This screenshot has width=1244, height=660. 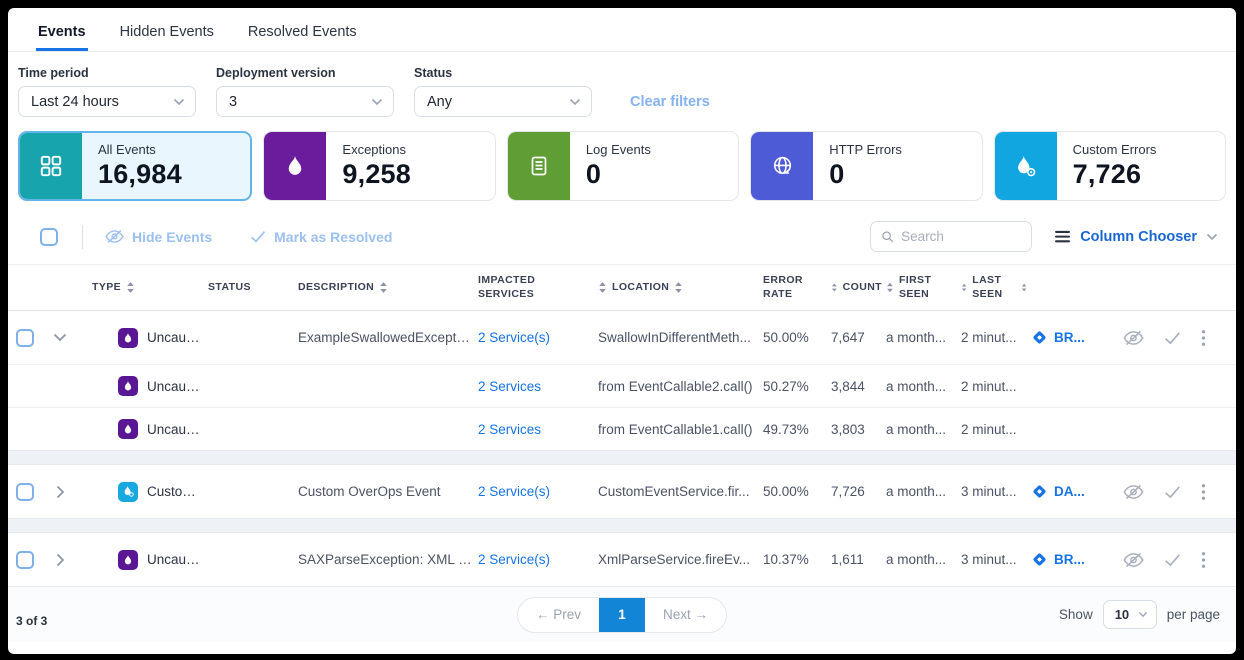 I want to click on column-chooser-button: Column Chooser, so click(x=1136, y=237).